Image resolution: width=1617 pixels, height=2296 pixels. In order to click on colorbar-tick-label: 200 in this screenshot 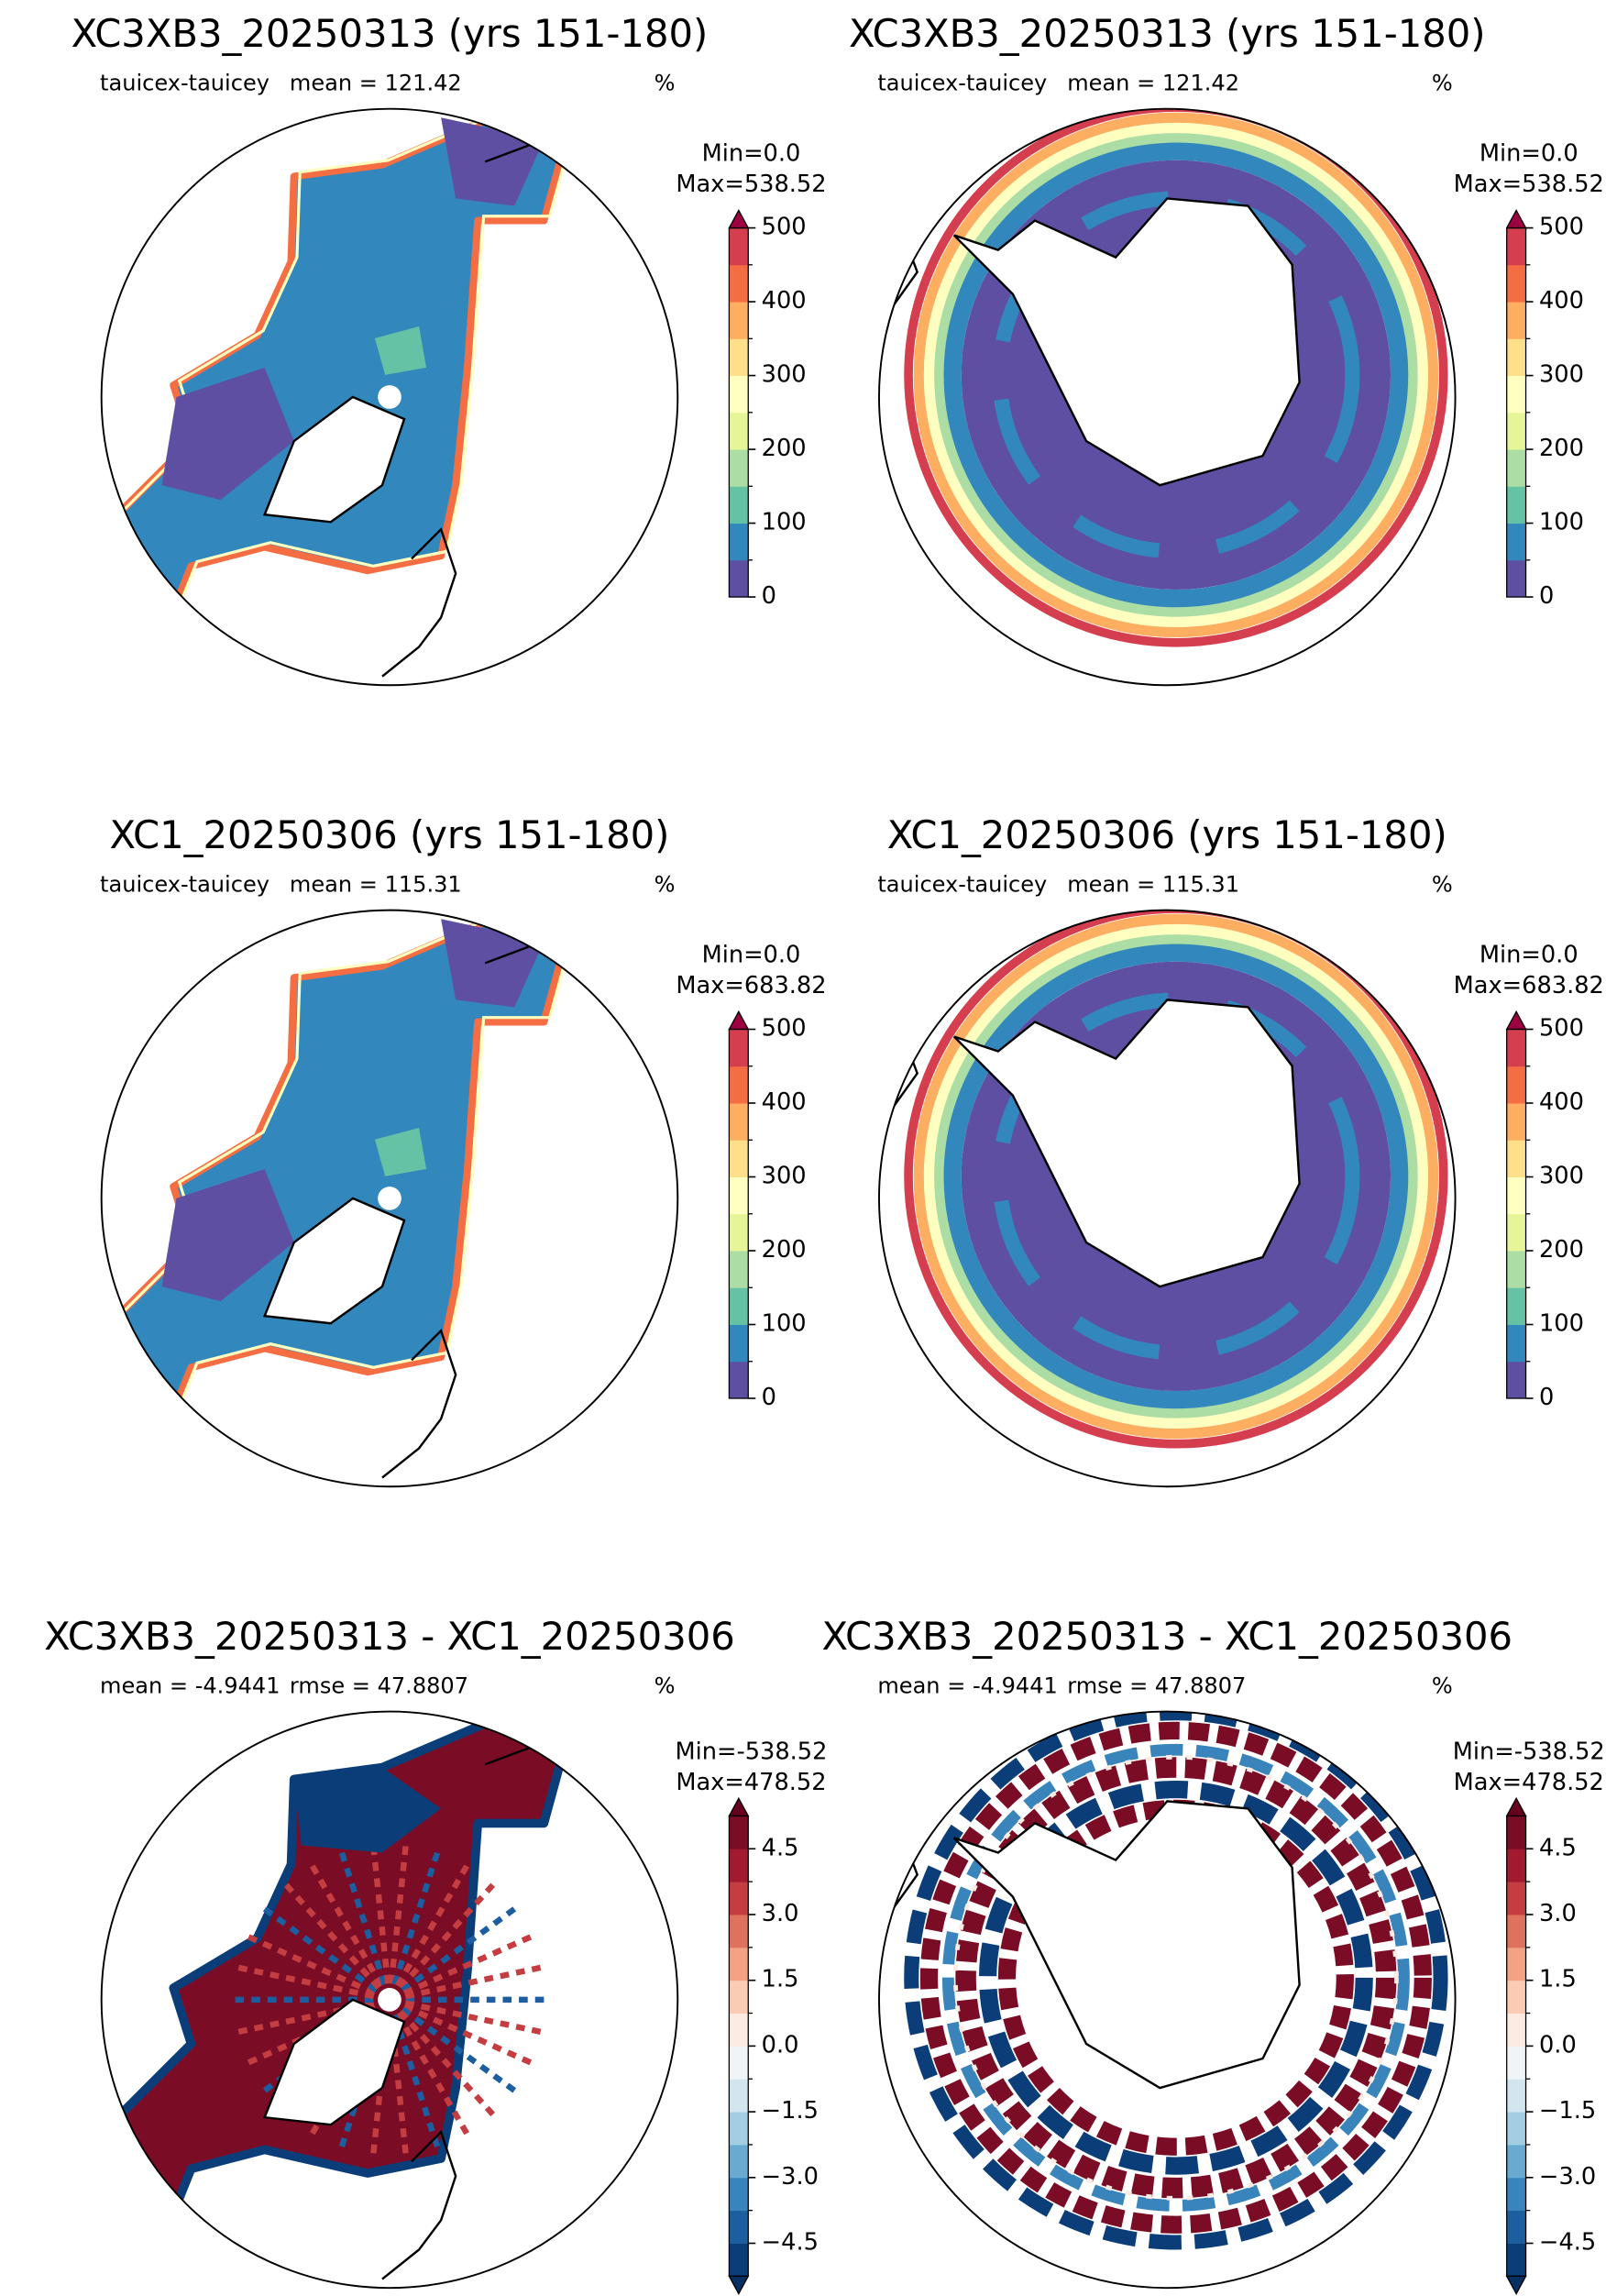, I will do `click(784, 1250)`.